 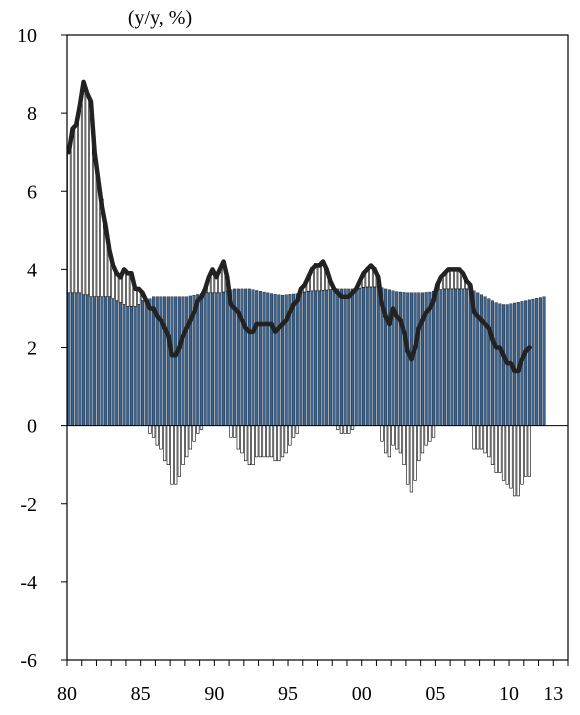 What do you see at coordinates (32, 349) in the screenshot?
I see `y-tick-label: 2` at bounding box center [32, 349].